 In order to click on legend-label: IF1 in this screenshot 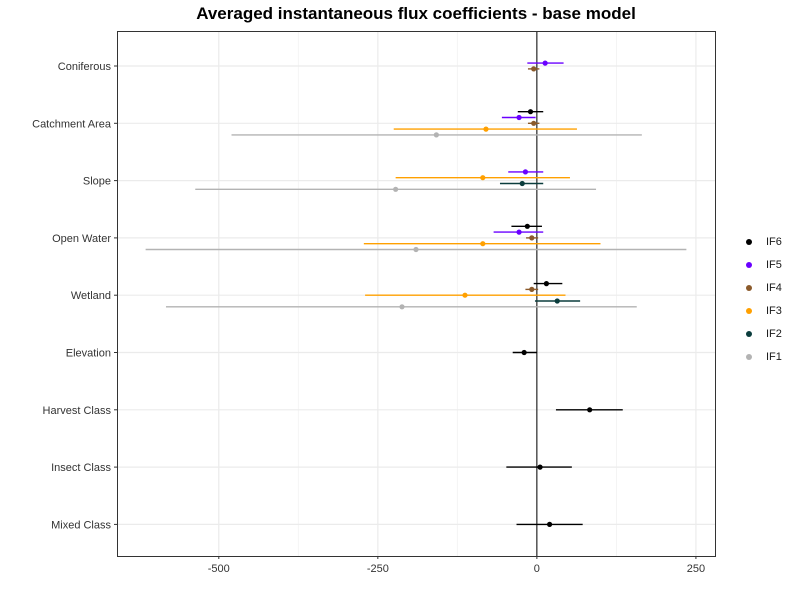, I will do `click(774, 356)`.